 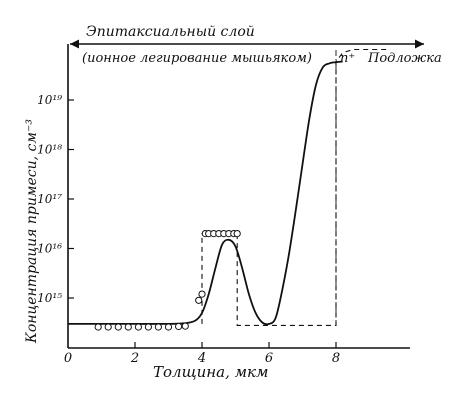 What do you see at coordinates (49, 100) in the screenshot?
I see `y-tick-label: 10¹⁹` at bounding box center [49, 100].